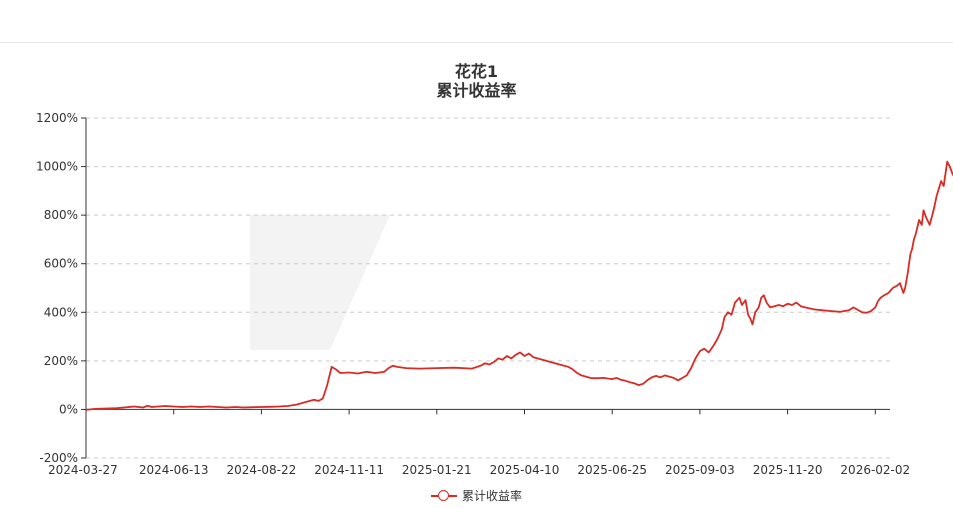 This screenshot has width=953, height=508. What do you see at coordinates (61, 264) in the screenshot?
I see `y-tick-label: 600%` at bounding box center [61, 264].